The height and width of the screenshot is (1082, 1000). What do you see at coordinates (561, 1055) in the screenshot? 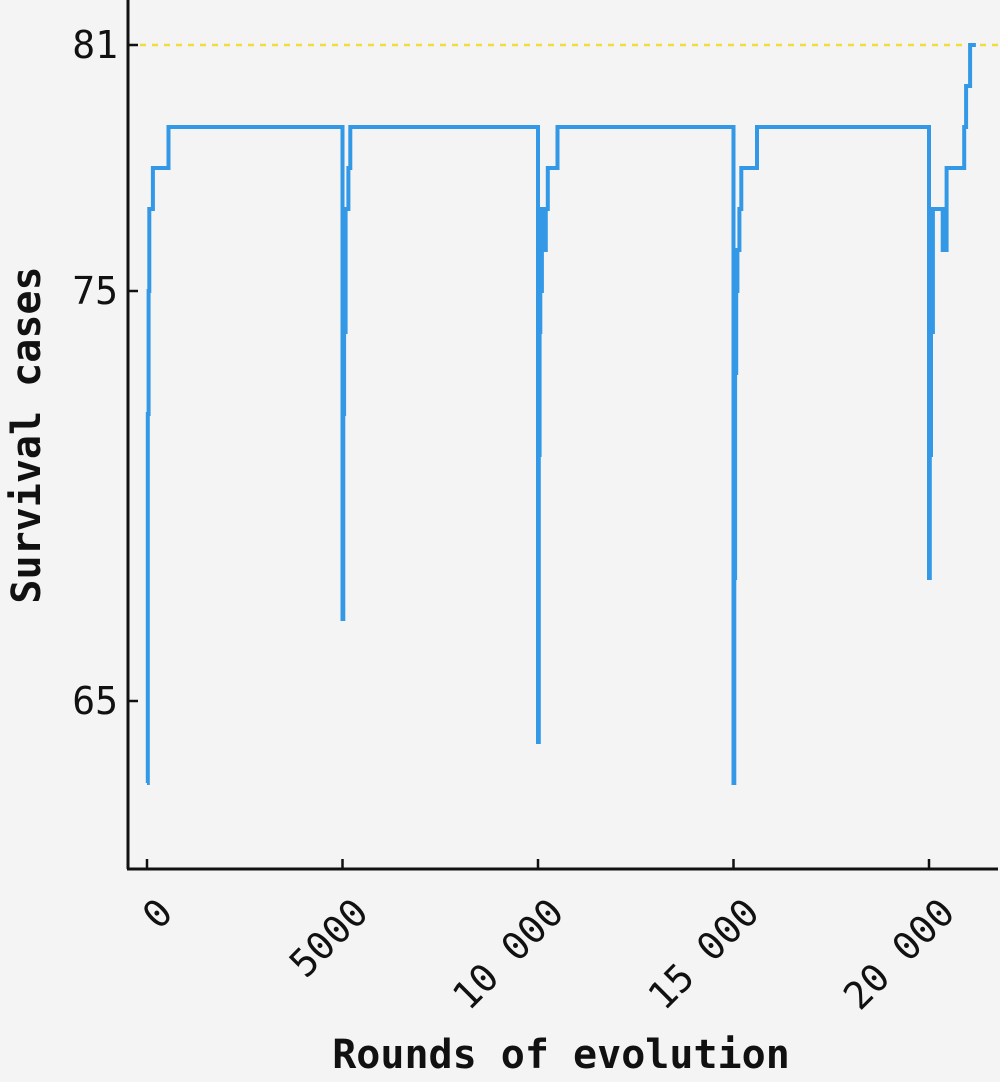
I see `x-axis-title: Rounds of evolution` at bounding box center [561, 1055].